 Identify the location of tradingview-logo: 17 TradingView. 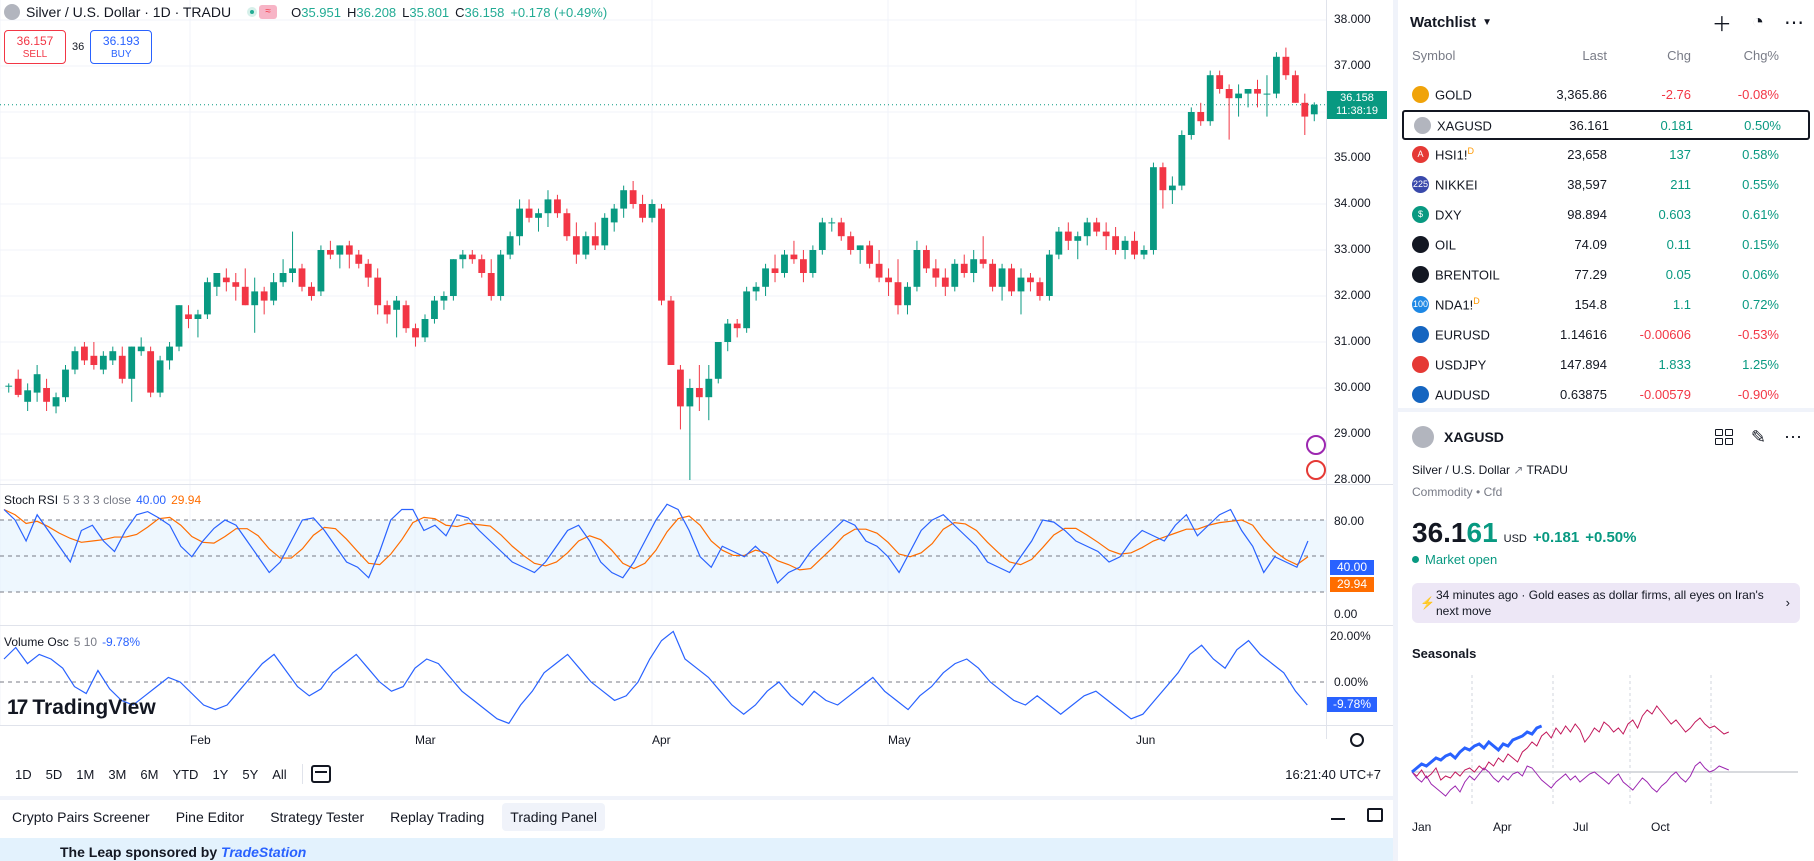
(81, 708).